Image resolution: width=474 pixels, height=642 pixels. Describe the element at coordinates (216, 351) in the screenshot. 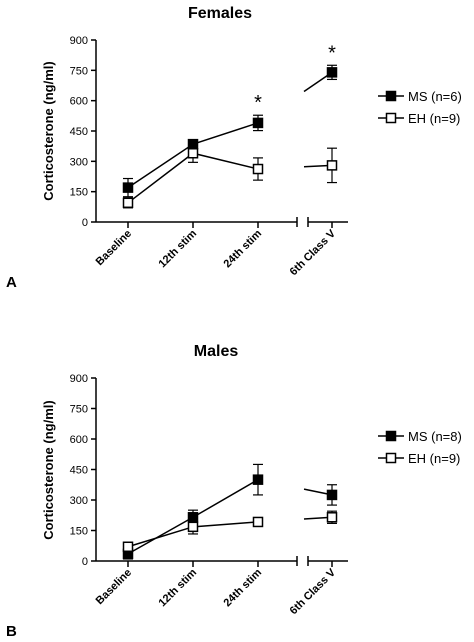

I see `chart-title: Males` at that location.